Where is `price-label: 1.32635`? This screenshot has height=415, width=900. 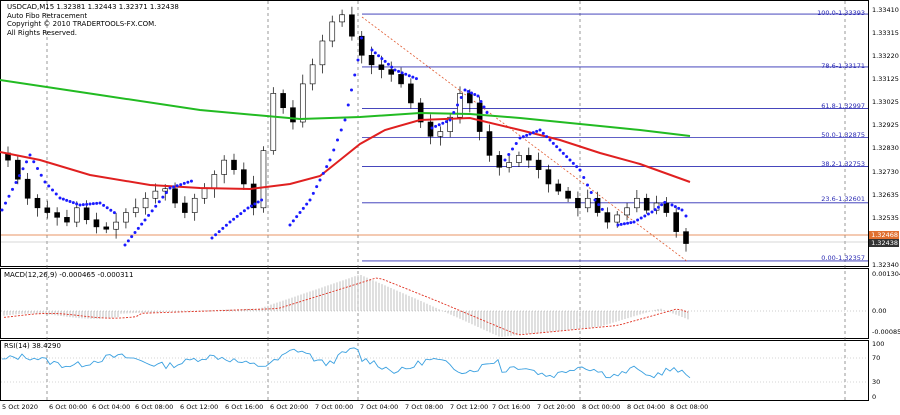 price-label: 1.32635 is located at coordinates (885, 195).